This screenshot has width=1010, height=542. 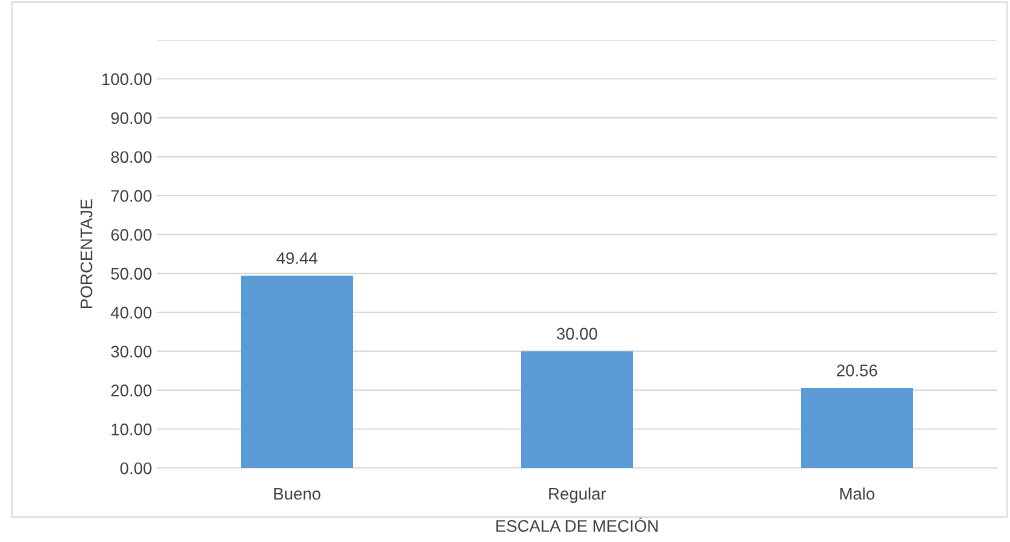 What do you see at coordinates (136, 468) in the screenshot?
I see `y-tick-label: 0.00` at bounding box center [136, 468].